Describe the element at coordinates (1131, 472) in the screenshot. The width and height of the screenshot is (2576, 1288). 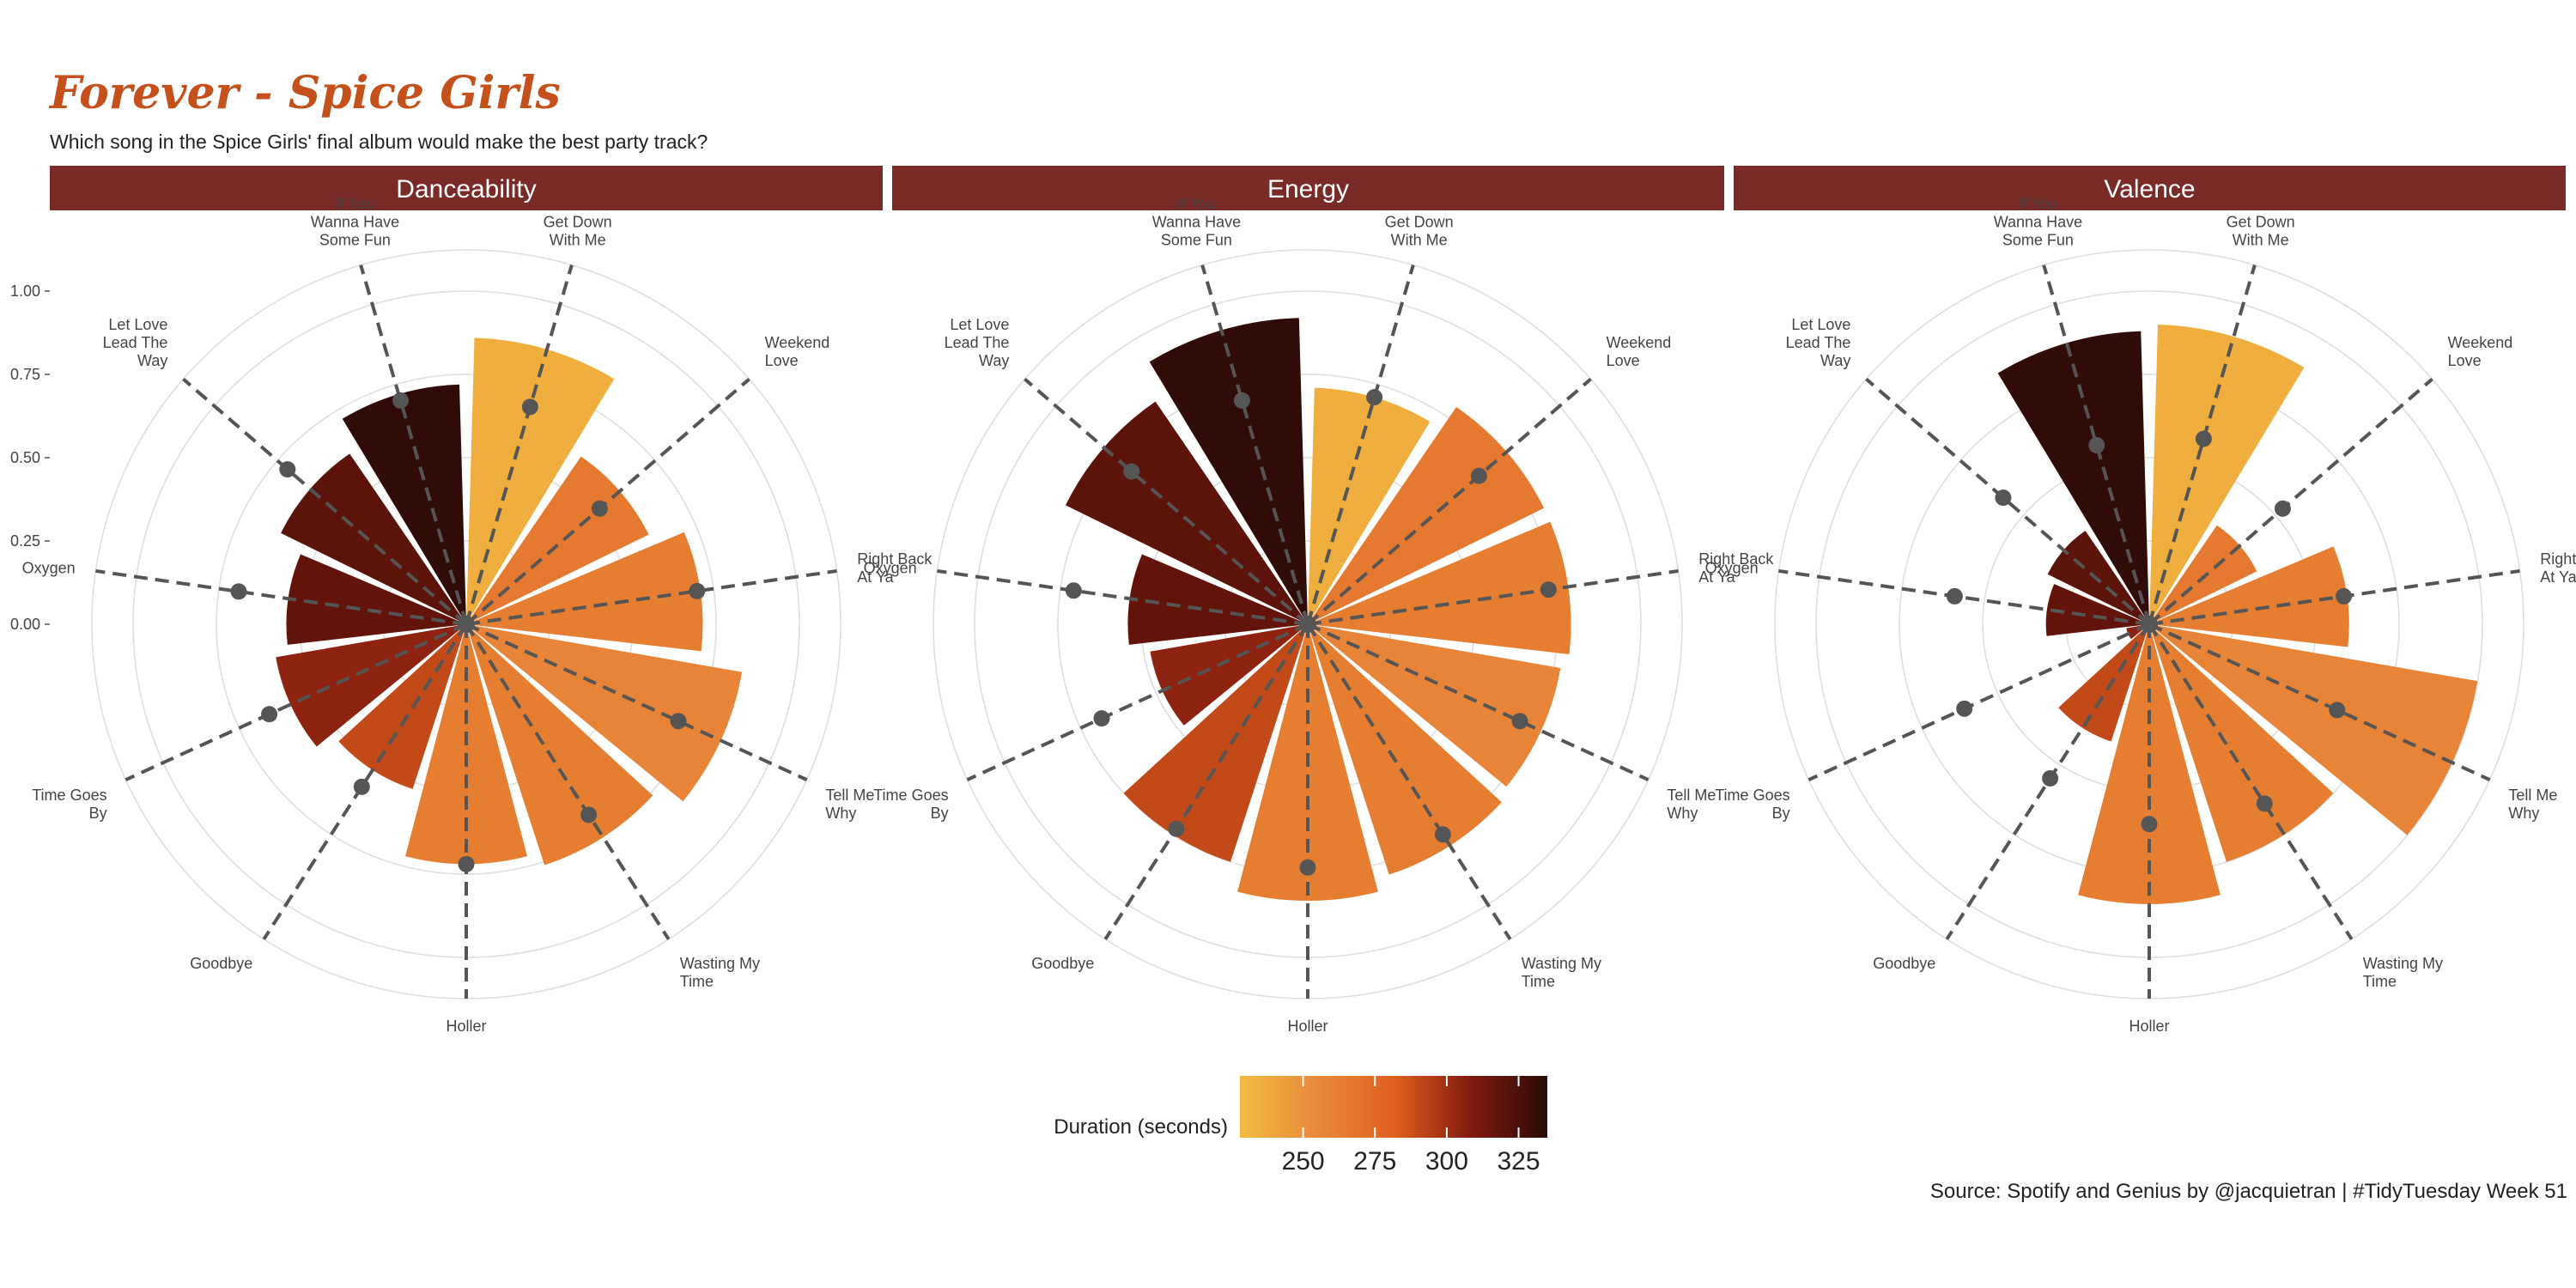
I see `point-let-love-lead-the-way` at that location.